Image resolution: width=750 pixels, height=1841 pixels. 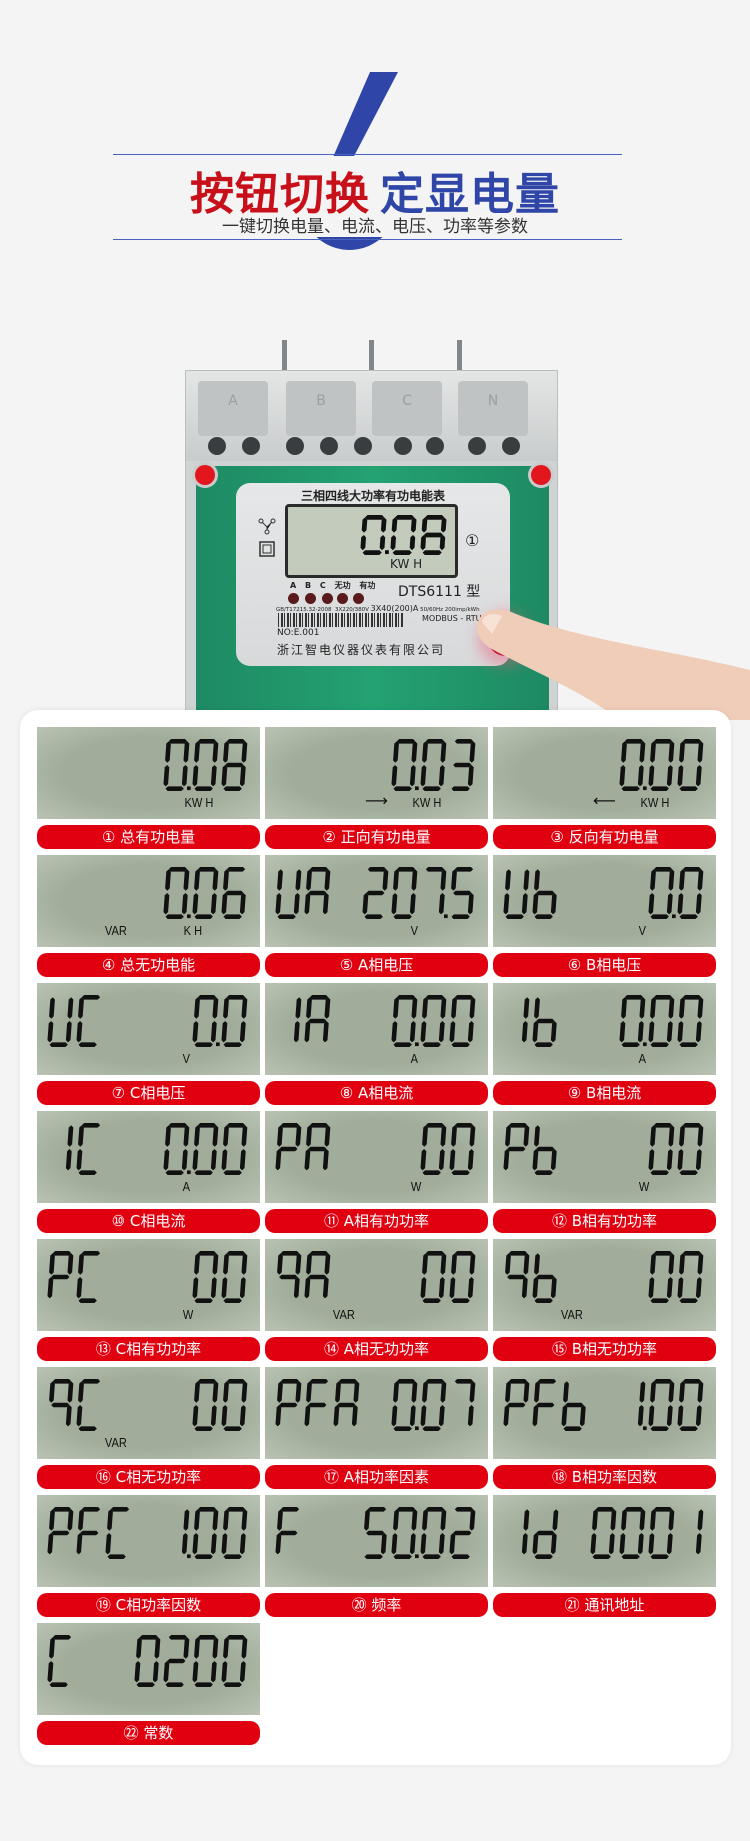 What do you see at coordinates (604, 773) in the screenshot?
I see `lcd-screen: ⟵ KW H` at bounding box center [604, 773].